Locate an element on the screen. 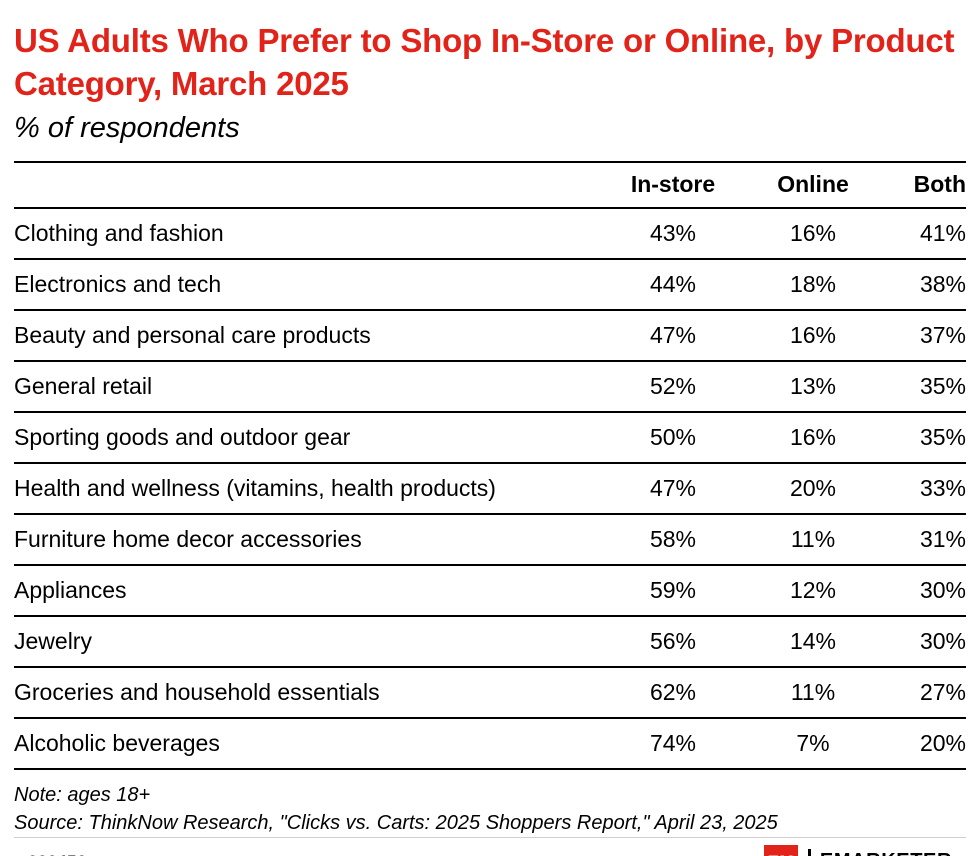 This screenshot has width=980, height=856. header-online: Online is located at coordinates (813, 184).